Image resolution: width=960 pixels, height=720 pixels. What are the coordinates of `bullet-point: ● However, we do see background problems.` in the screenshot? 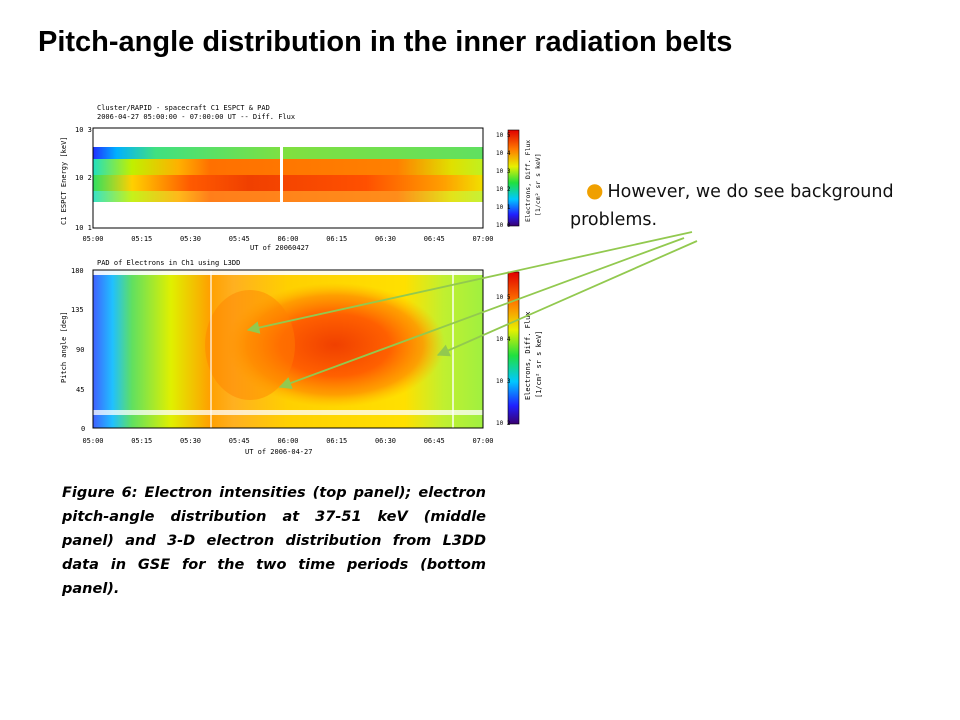 It's located at (750, 205).